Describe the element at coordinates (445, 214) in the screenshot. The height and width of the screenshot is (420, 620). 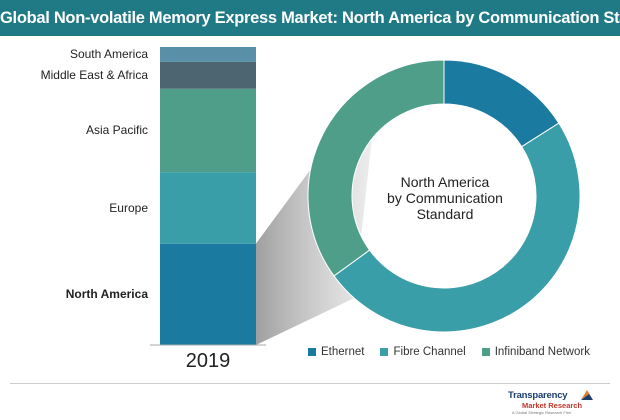
I see `donut-center-line: Standard` at that location.